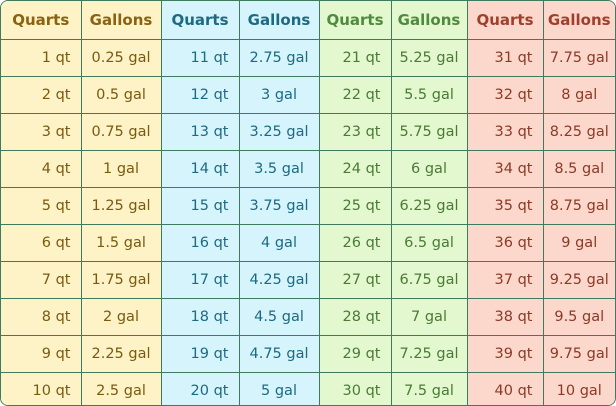 The image size is (616, 406). Describe the element at coordinates (355, 354) in the screenshot. I see `quarts-cell: 29 qt` at that location.